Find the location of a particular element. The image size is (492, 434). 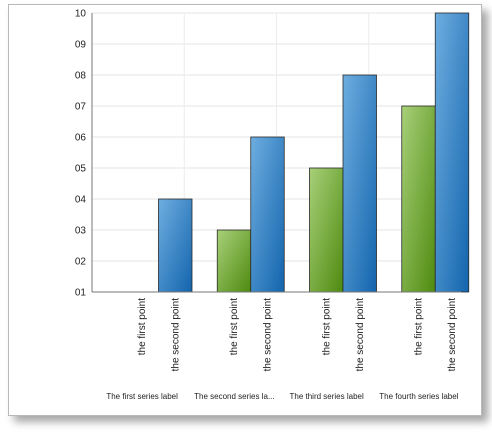

y-tick-label: 03 is located at coordinates (81, 231).